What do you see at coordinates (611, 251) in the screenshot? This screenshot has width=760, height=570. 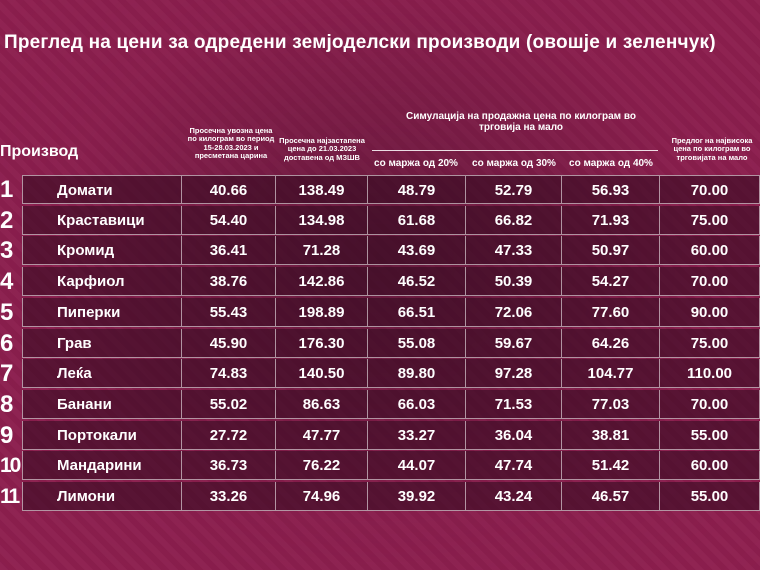 I see `margin-40-cell: 50.97` at bounding box center [611, 251].